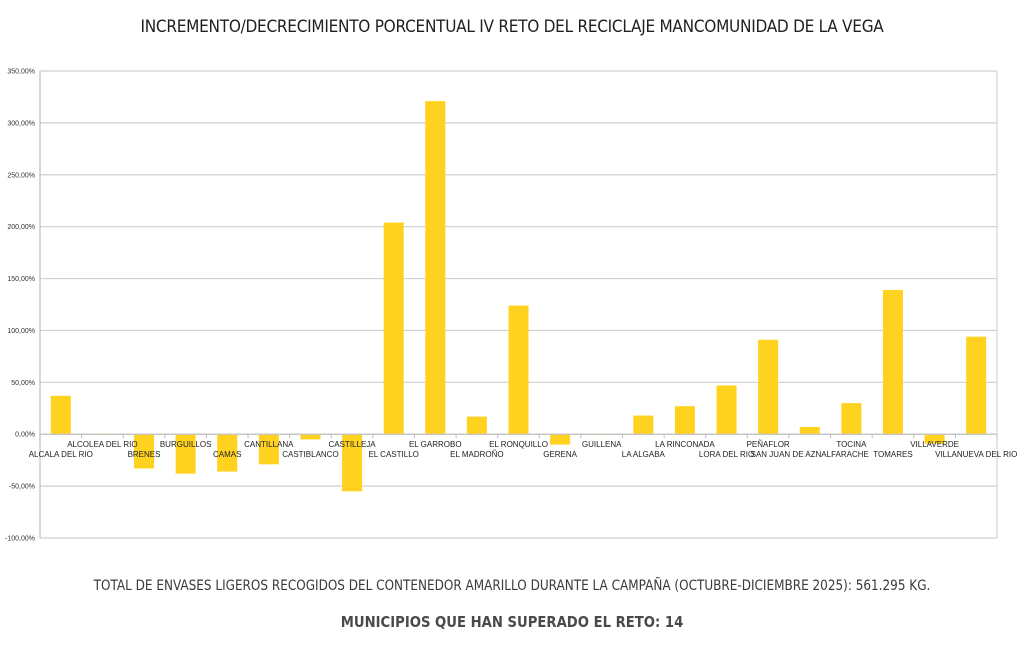 This screenshot has height=651, width=1024. I want to click on x-category-label: VILLAVERDE, so click(934, 444).